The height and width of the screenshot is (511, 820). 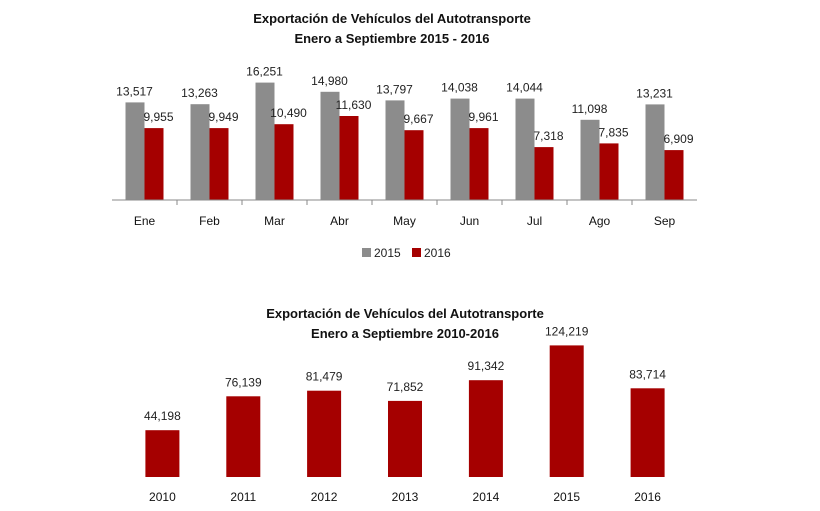 What do you see at coordinates (394, 89) in the screenshot?
I see `data-label-2015-May: 13,797` at bounding box center [394, 89].